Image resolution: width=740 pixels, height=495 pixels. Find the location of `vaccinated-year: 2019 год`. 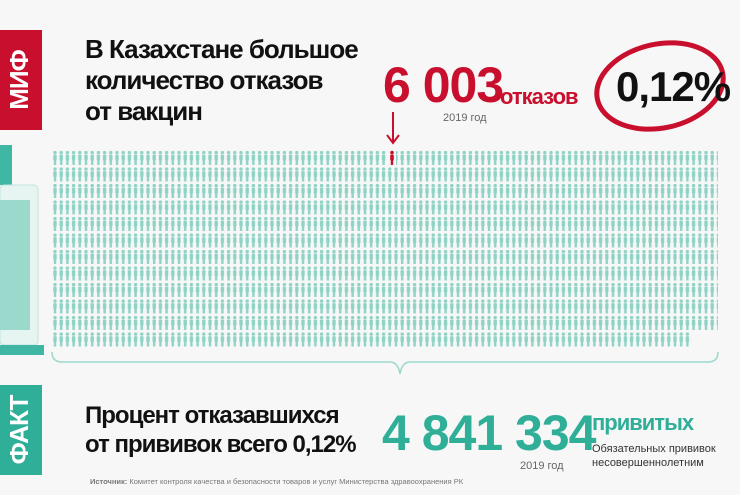

vaccinated-year: 2019 год is located at coordinates (542, 466).